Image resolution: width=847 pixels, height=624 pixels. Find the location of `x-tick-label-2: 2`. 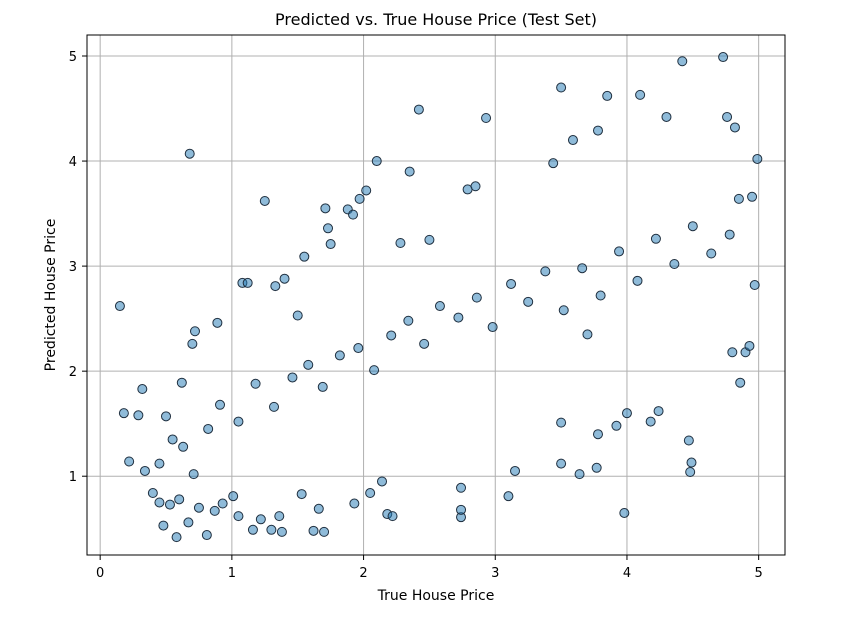

x-tick-label-2: 2 is located at coordinates (363, 573).